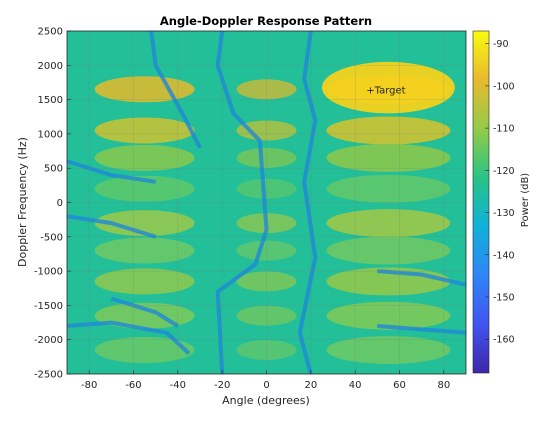 The height and width of the screenshot is (424, 560). What do you see at coordinates (51, 237) in the screenshot?
I see `y-tick-label: -500` at bounding box center [51, 237].